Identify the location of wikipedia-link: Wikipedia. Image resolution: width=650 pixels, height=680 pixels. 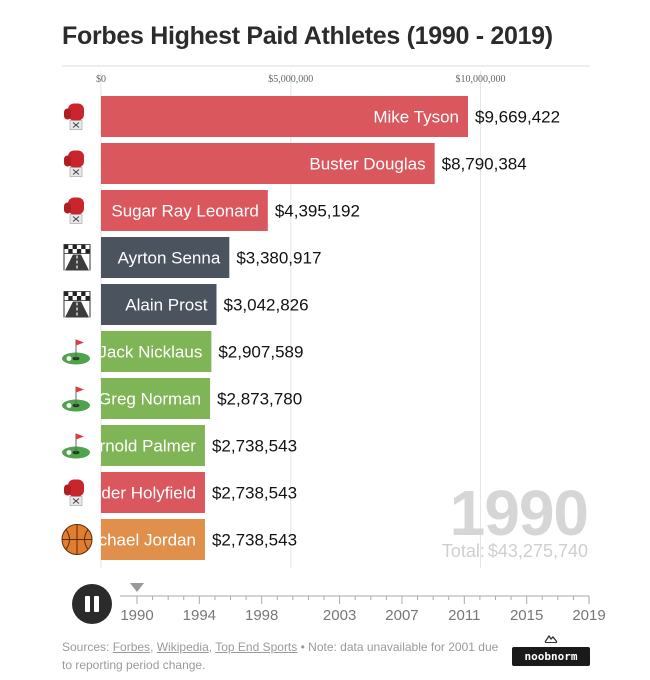
(182, 647).